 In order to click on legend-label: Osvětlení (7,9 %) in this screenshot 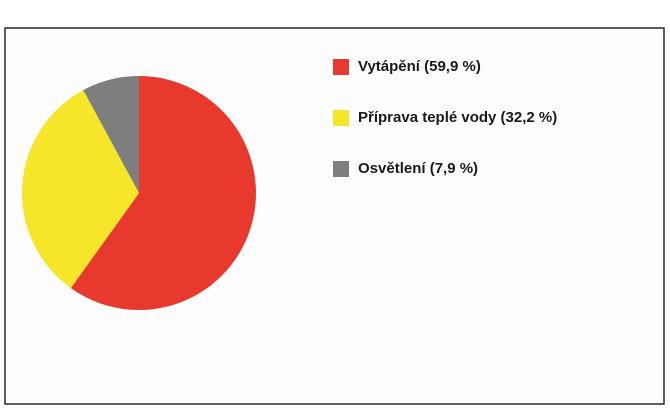, I will do `click(418, 168)`.